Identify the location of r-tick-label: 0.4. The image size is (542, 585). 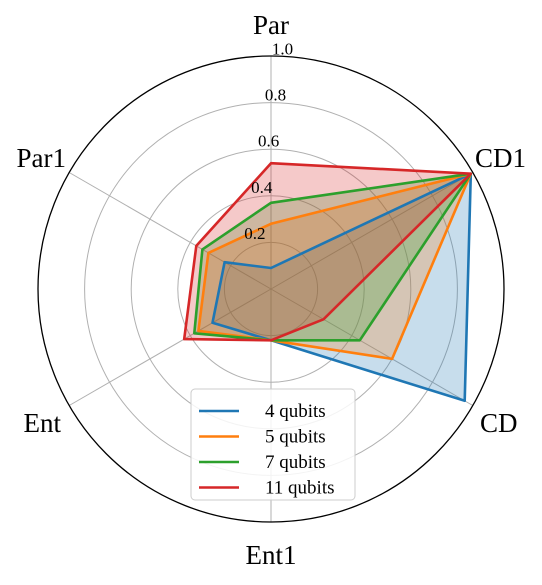
(262, 187).